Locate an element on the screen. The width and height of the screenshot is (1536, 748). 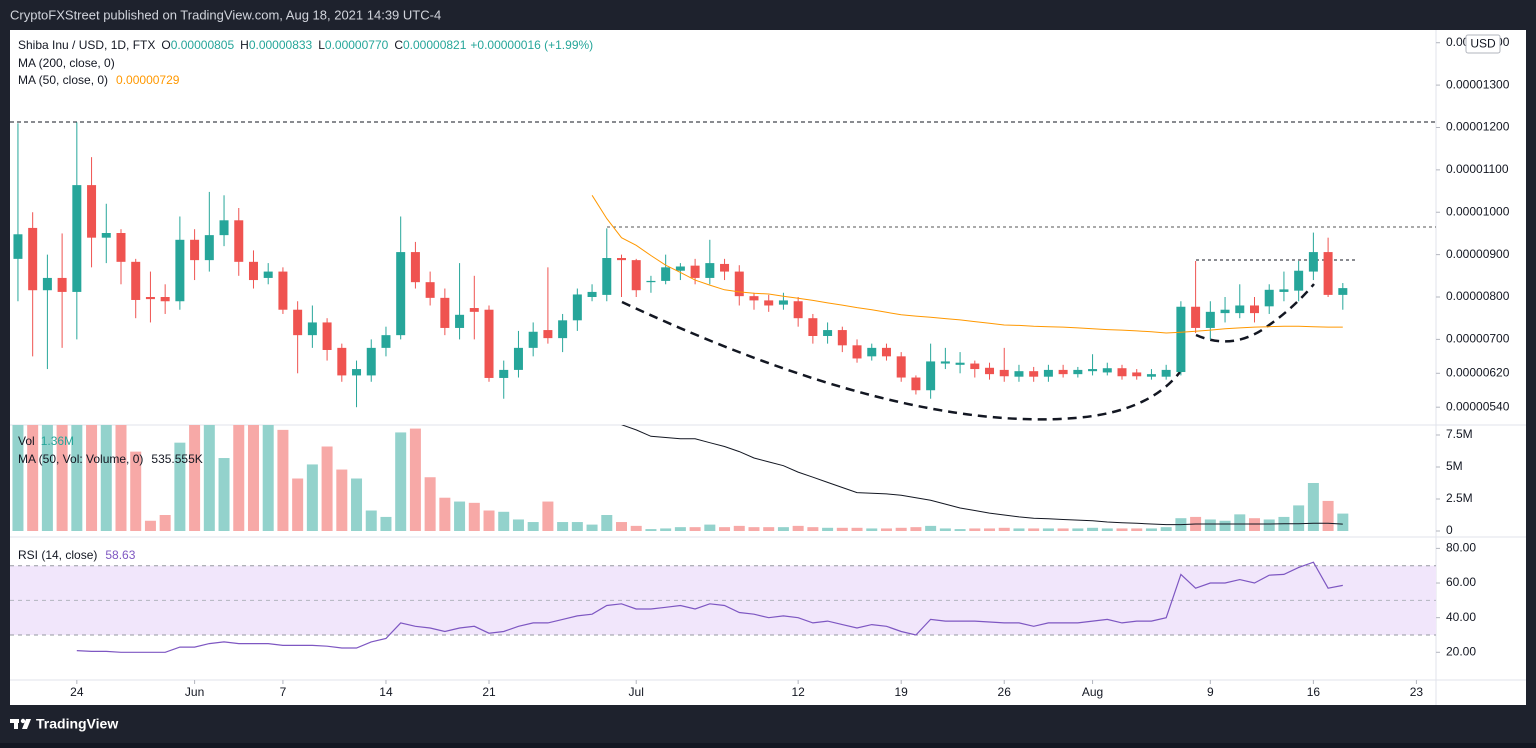
ohlc-label: C is located at coordinates (398, 45).